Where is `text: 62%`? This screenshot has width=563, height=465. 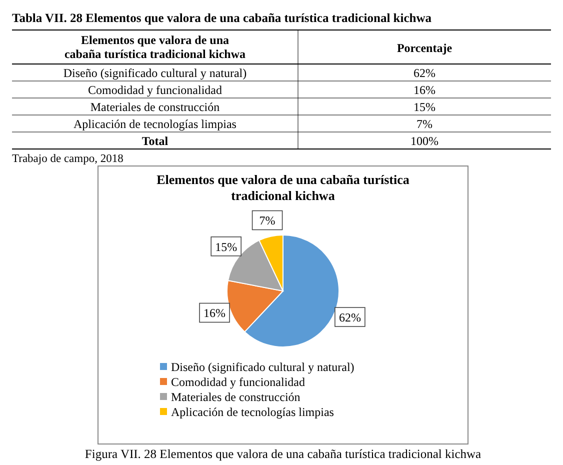
text: 62% is located at coordinates (425, 73).